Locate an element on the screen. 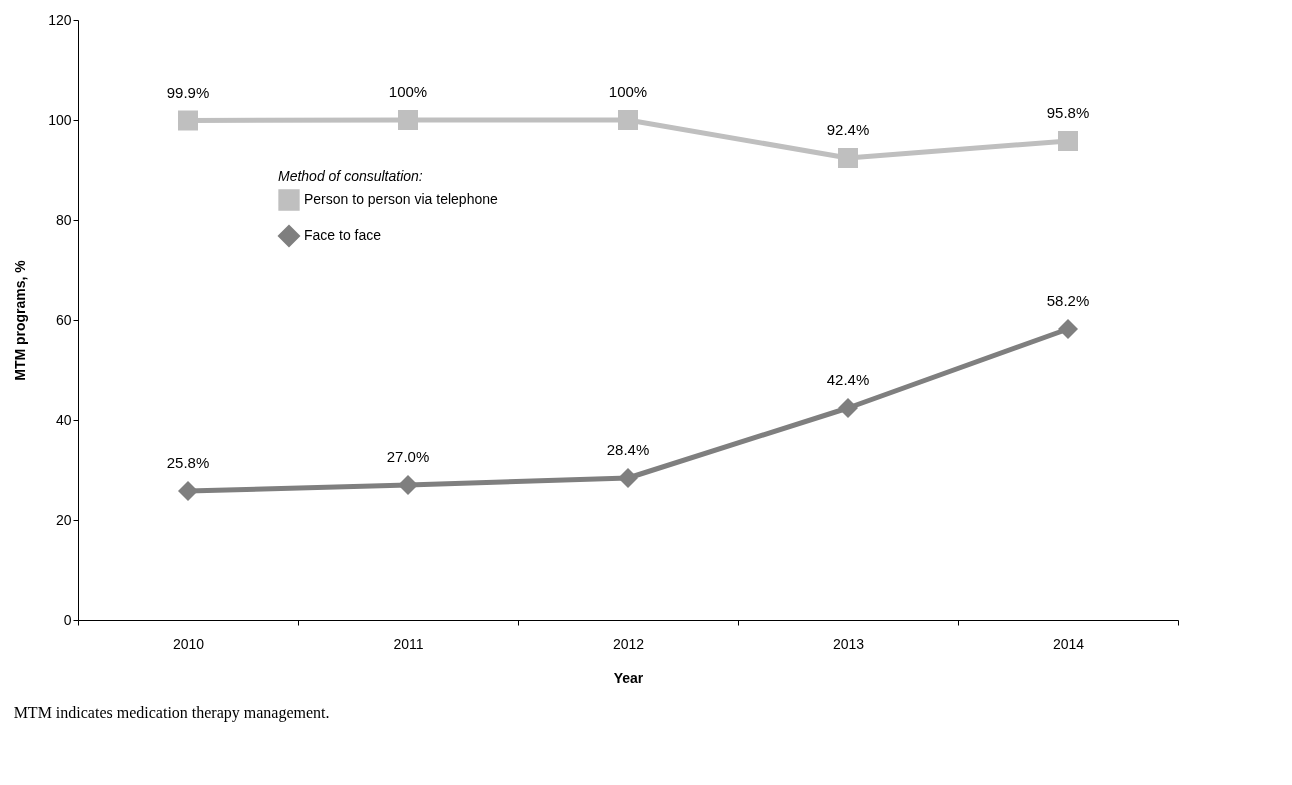  data-label: 27.0% is located at coordinates (408, 456).